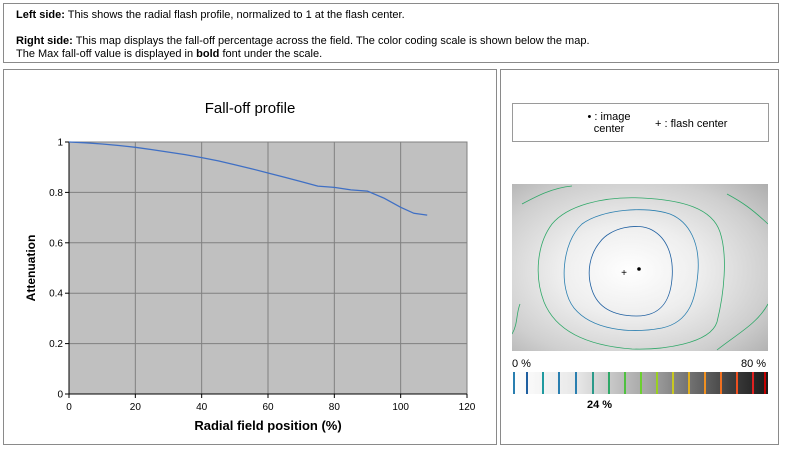  Describe the element at coordinates (202, 407) in the screenshot. I see `x-tick-label: 40` at that location.